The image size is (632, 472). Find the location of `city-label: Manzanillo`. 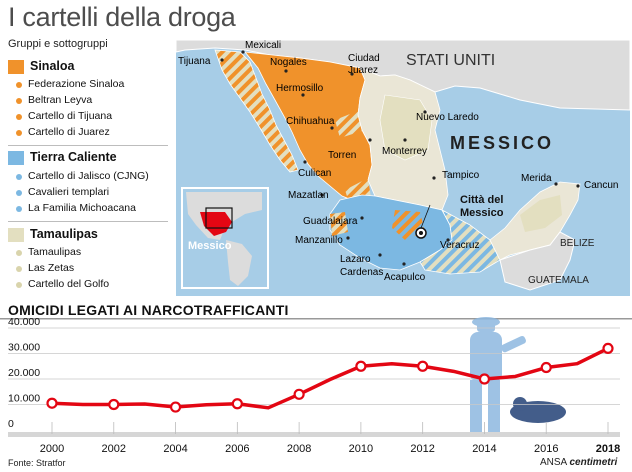

city-label: Manzanillo is located at coordinates (319, 240).